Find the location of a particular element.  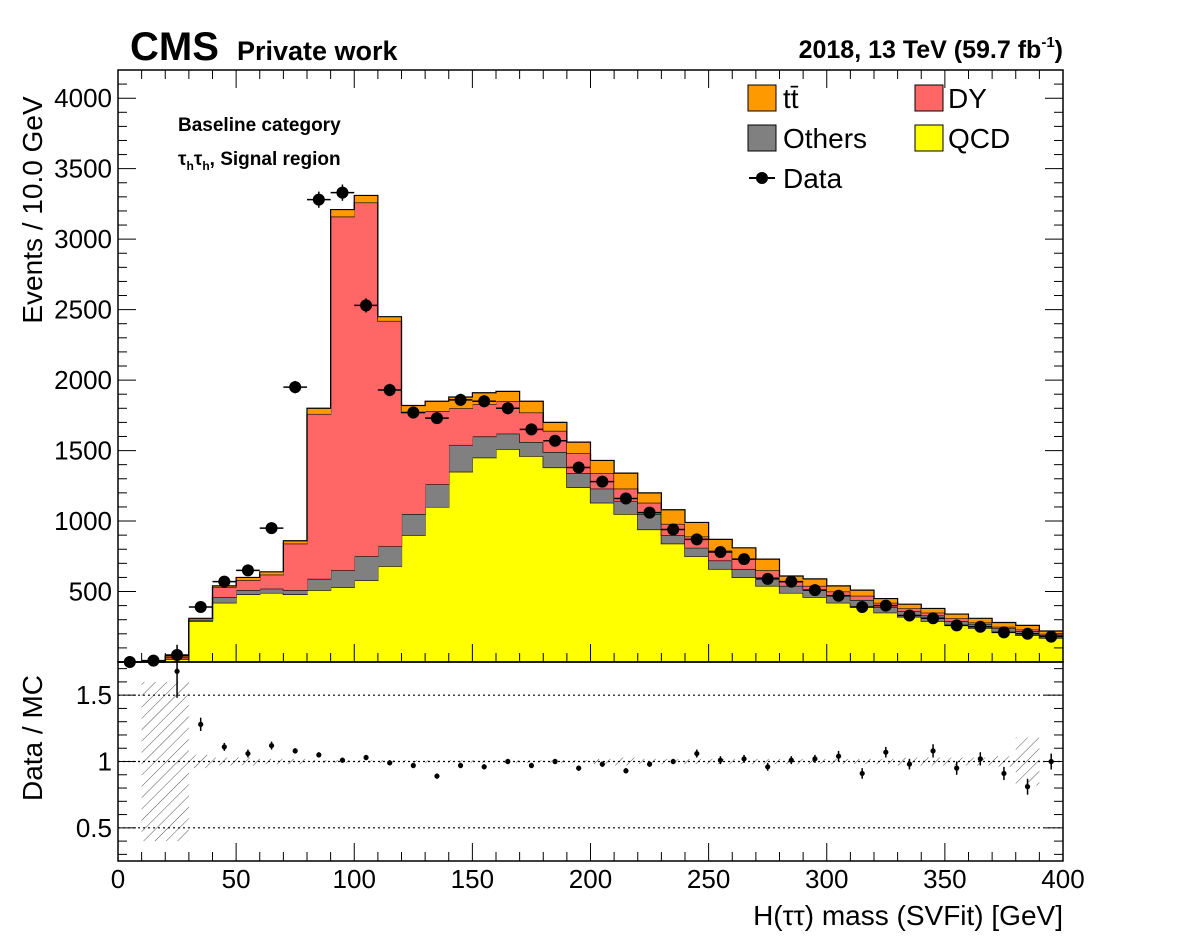

x-tick-label: 250 is located at coordinates (708, 879).